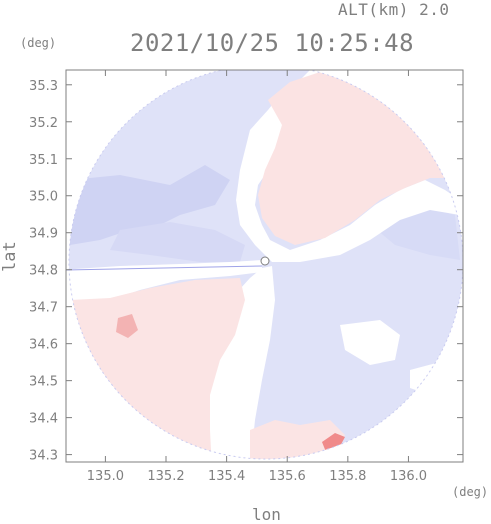 This screenshot has width=491, height=524. What do you see at coordinates (43, 456) in the screenshot?
I see `y-tick-label: 34.3` at bounding box center [43, 456].